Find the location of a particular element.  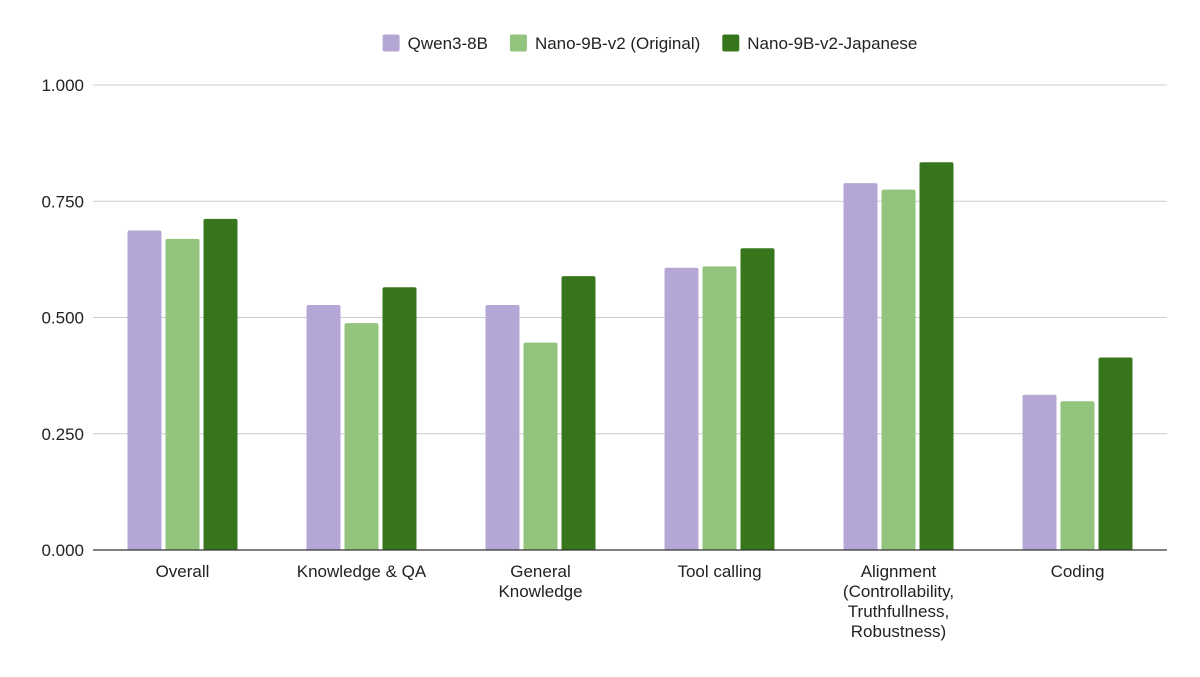

y-tick-label: 0.000 is located at coordinates (62, 550).